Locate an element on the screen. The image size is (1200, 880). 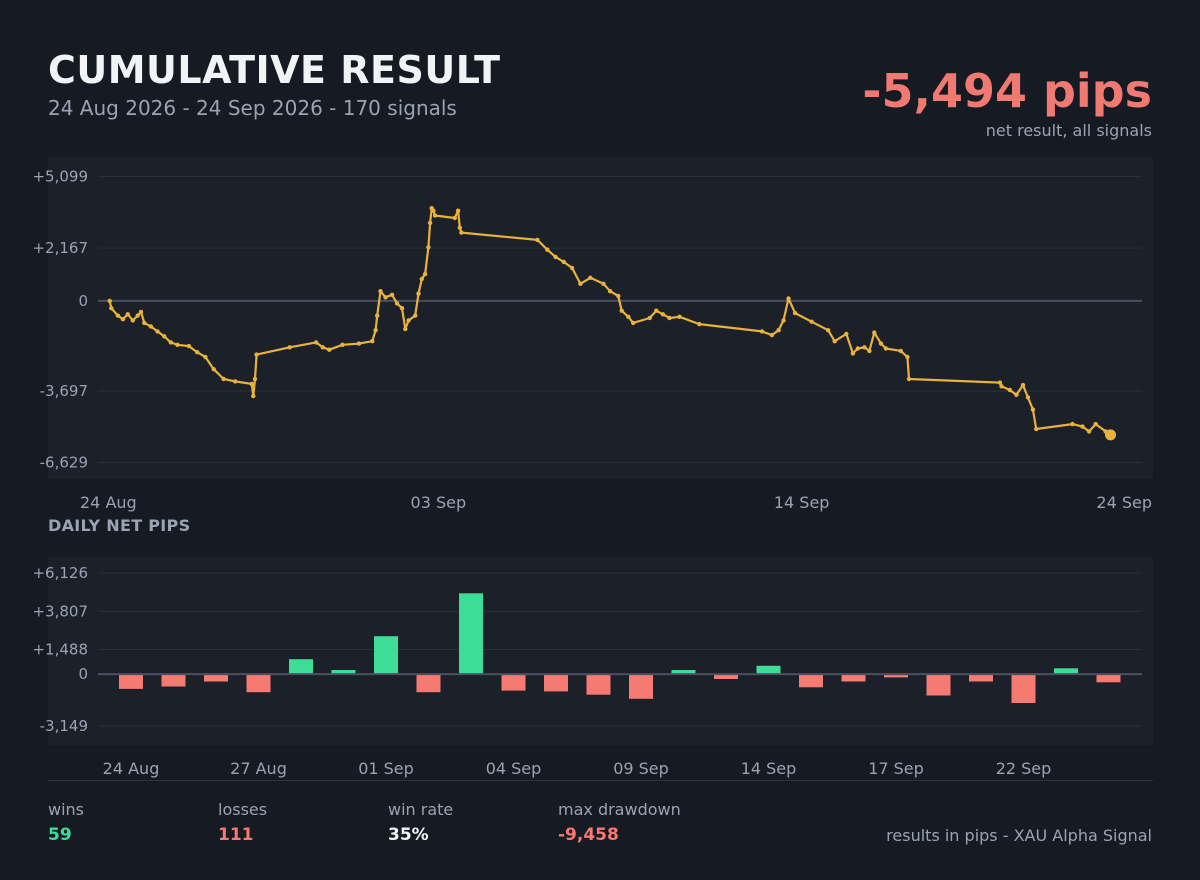
stat-losses-label: losses is located at coordinates (243, 809).